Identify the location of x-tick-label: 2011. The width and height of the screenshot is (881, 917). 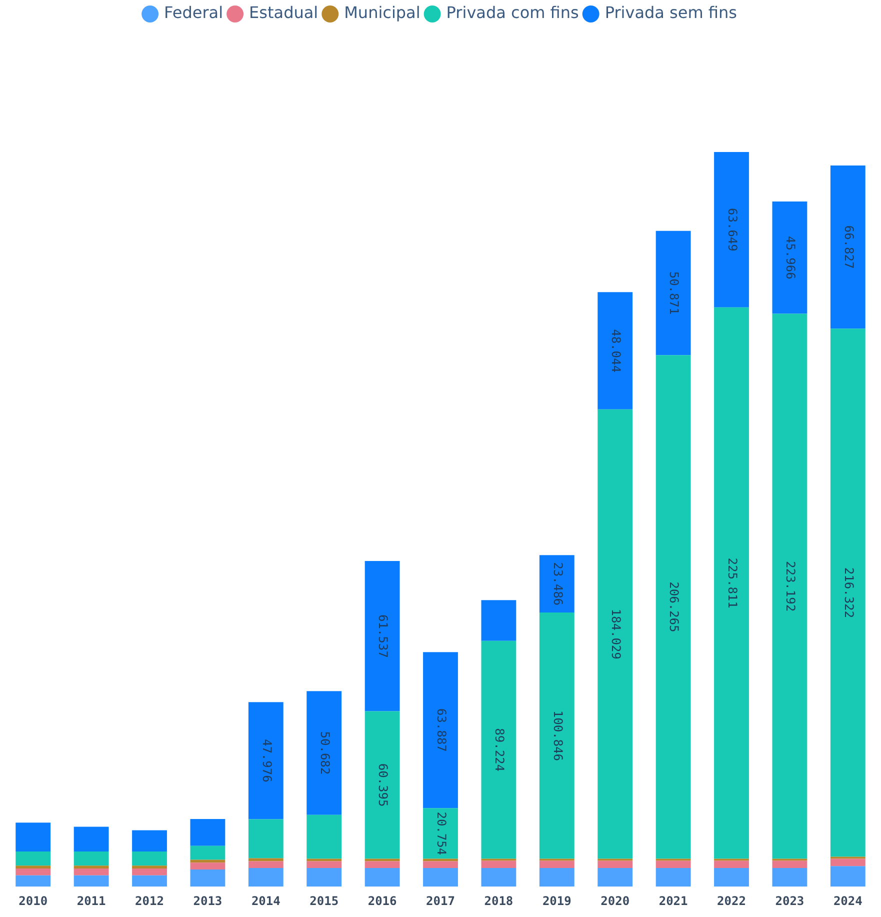
(91, 901).